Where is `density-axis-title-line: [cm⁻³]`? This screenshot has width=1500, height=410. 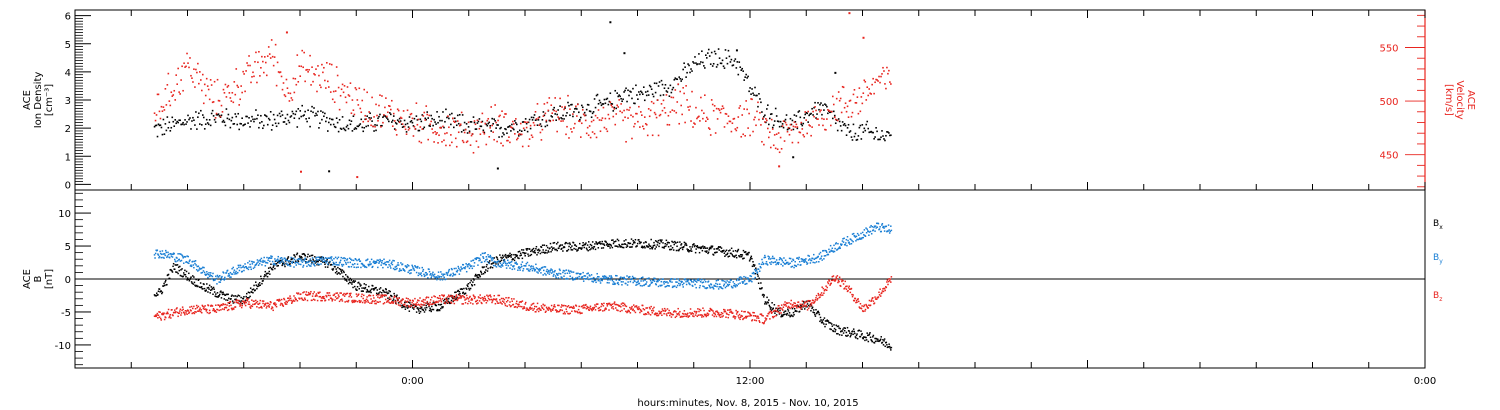
density-axis-title-line: [cm⁻³] is located at coordinates (49, 100).